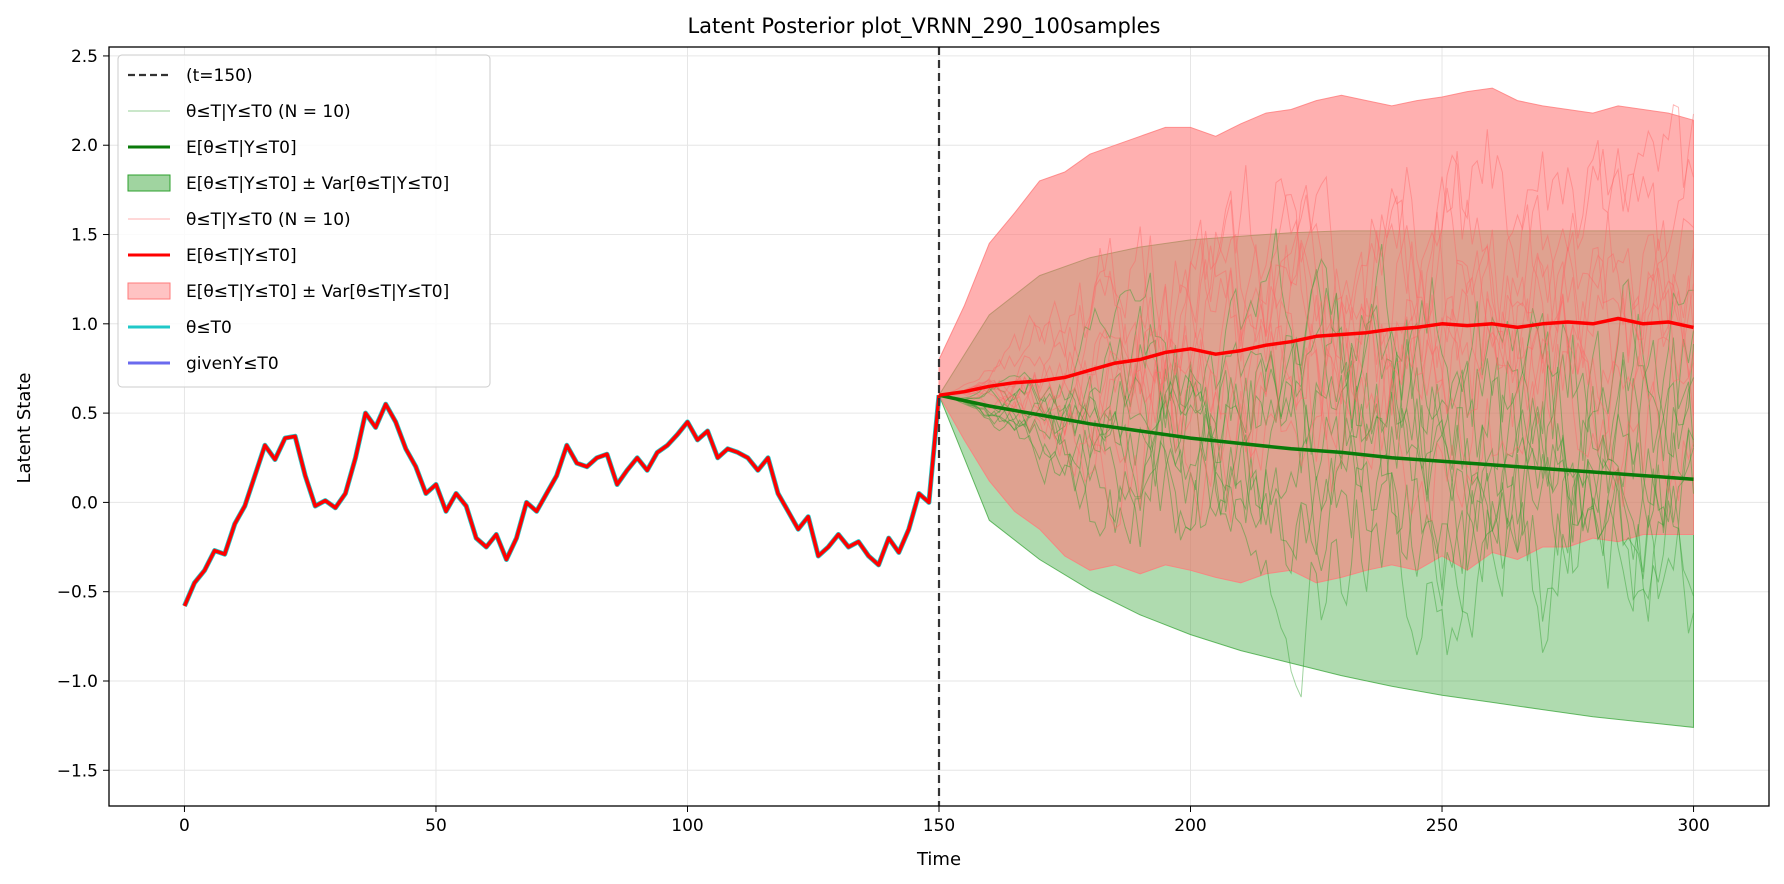 The width and height of the screenshot is (1784, 884). Describe the element at coordinates (938, 859) in the screenshot. I see `x-axis-title: Time` at that location.